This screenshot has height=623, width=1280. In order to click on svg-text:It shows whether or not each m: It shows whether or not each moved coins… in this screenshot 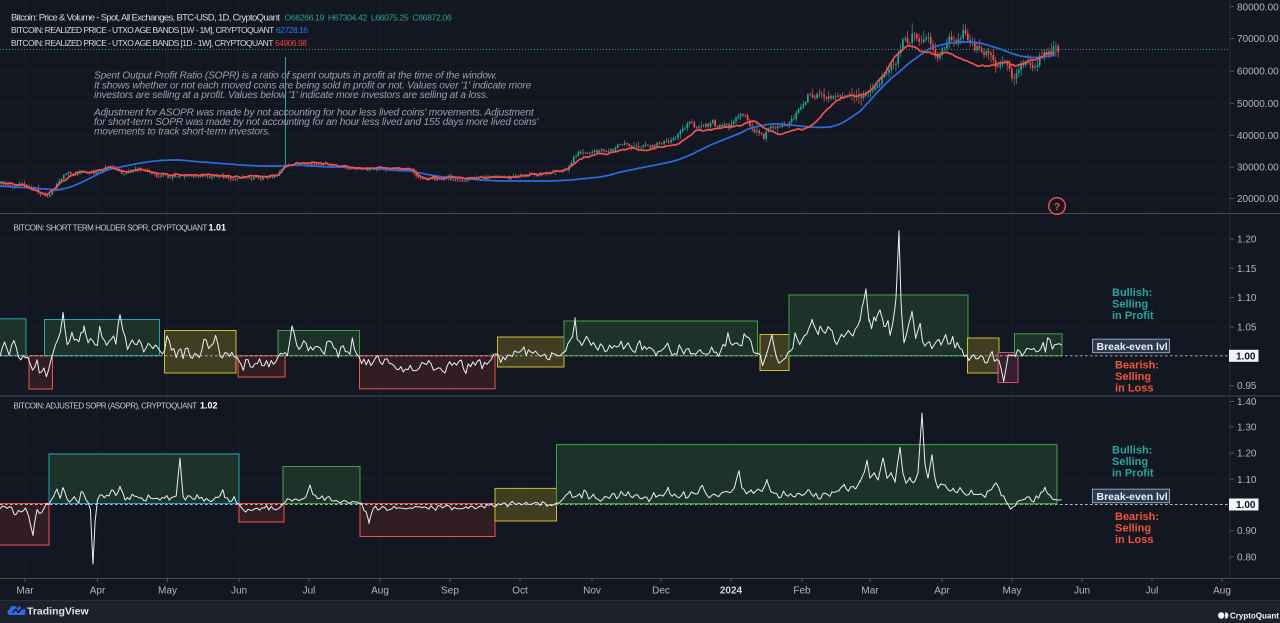, I will do `click(313, 85)`.